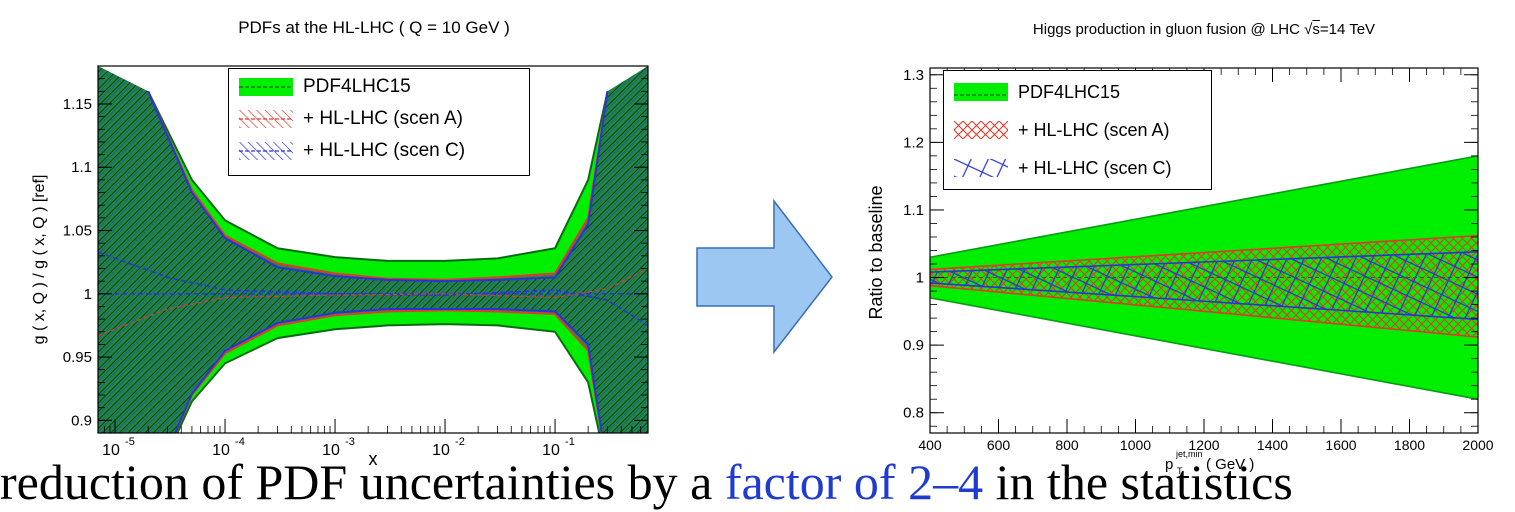 The image size is (1515, 512). I want to click on central-curve-upper, so click(373, 289).